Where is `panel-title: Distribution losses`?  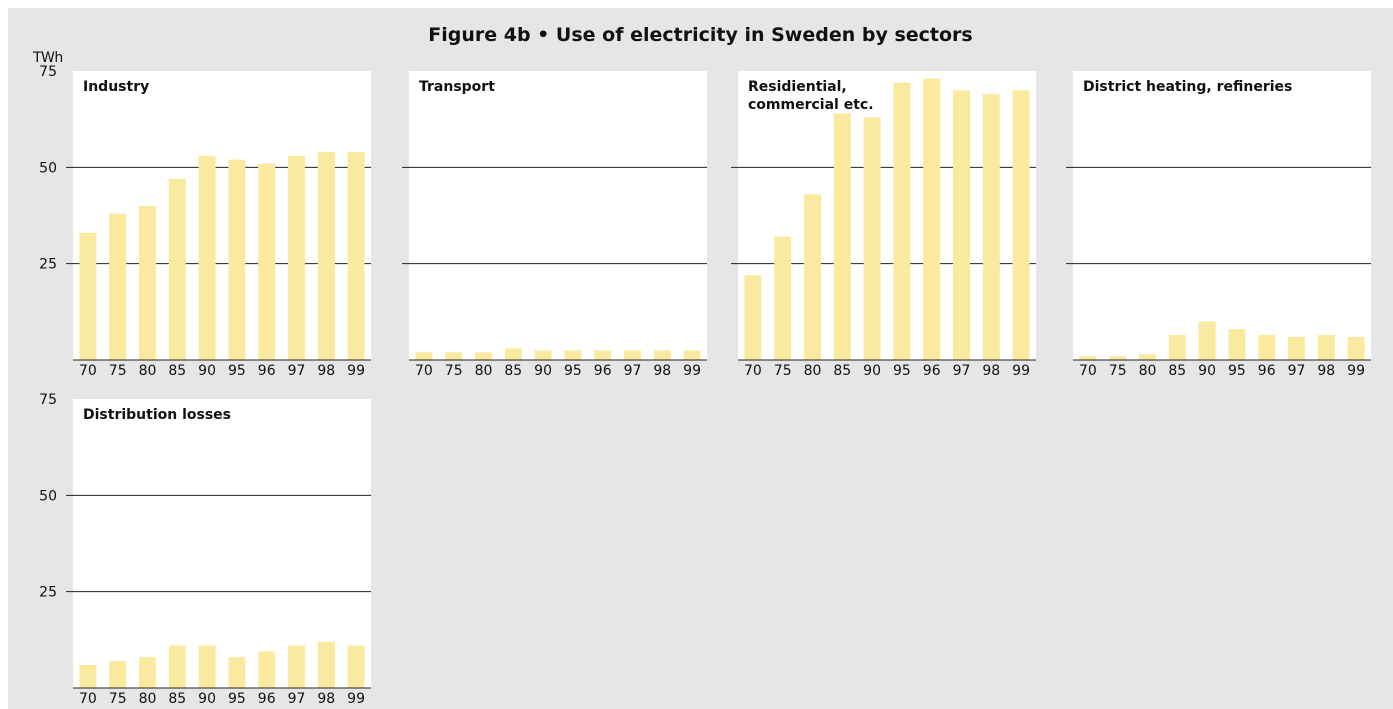
panel-title: Distribution losses is located at coordinates (157, 415).